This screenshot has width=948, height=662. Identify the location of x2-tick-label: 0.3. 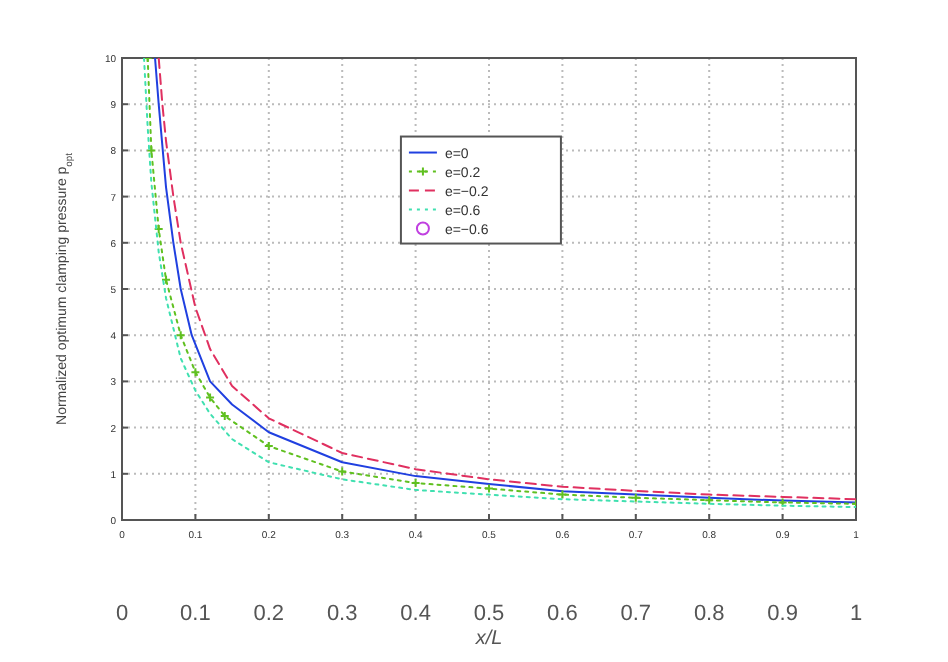
(342, 614).